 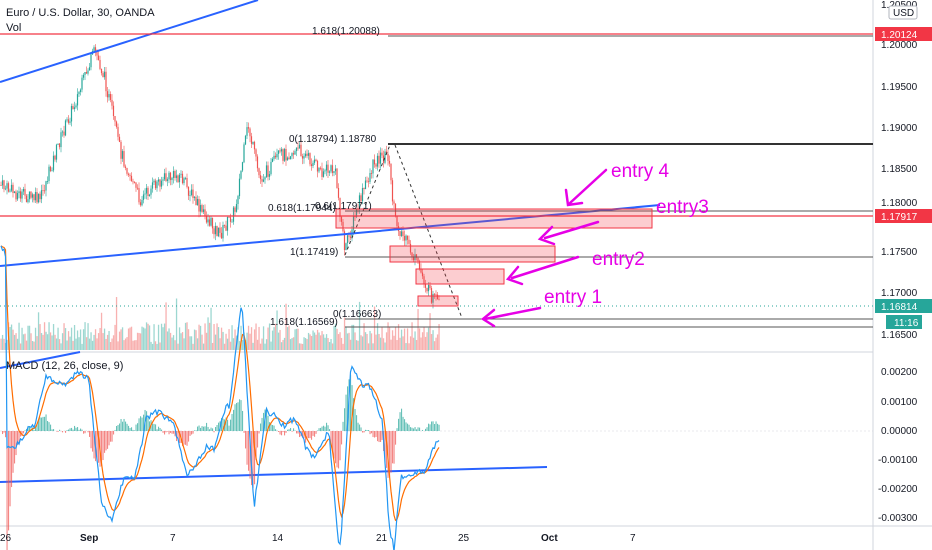 What do you see at coordinates (274, 474) in the screenshot?
I see `macd-trendline` at bounding box center [274, 474].